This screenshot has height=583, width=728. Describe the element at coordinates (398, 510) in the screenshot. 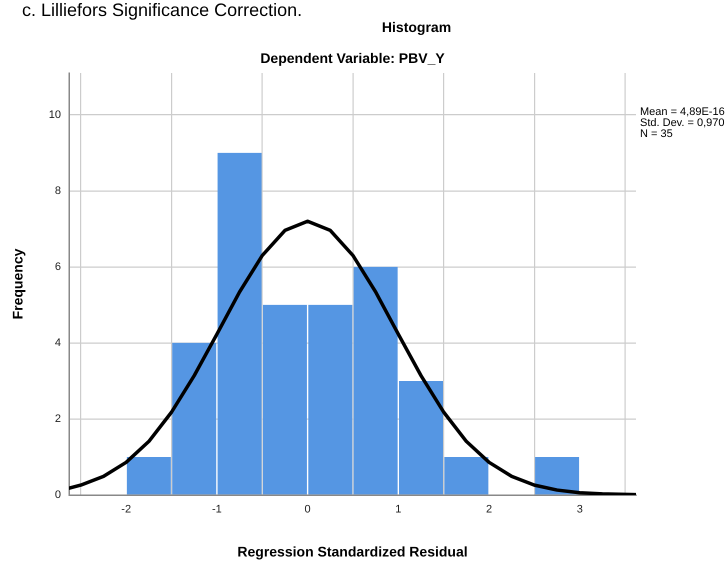

I see `x-tick-label: 1` at that location.